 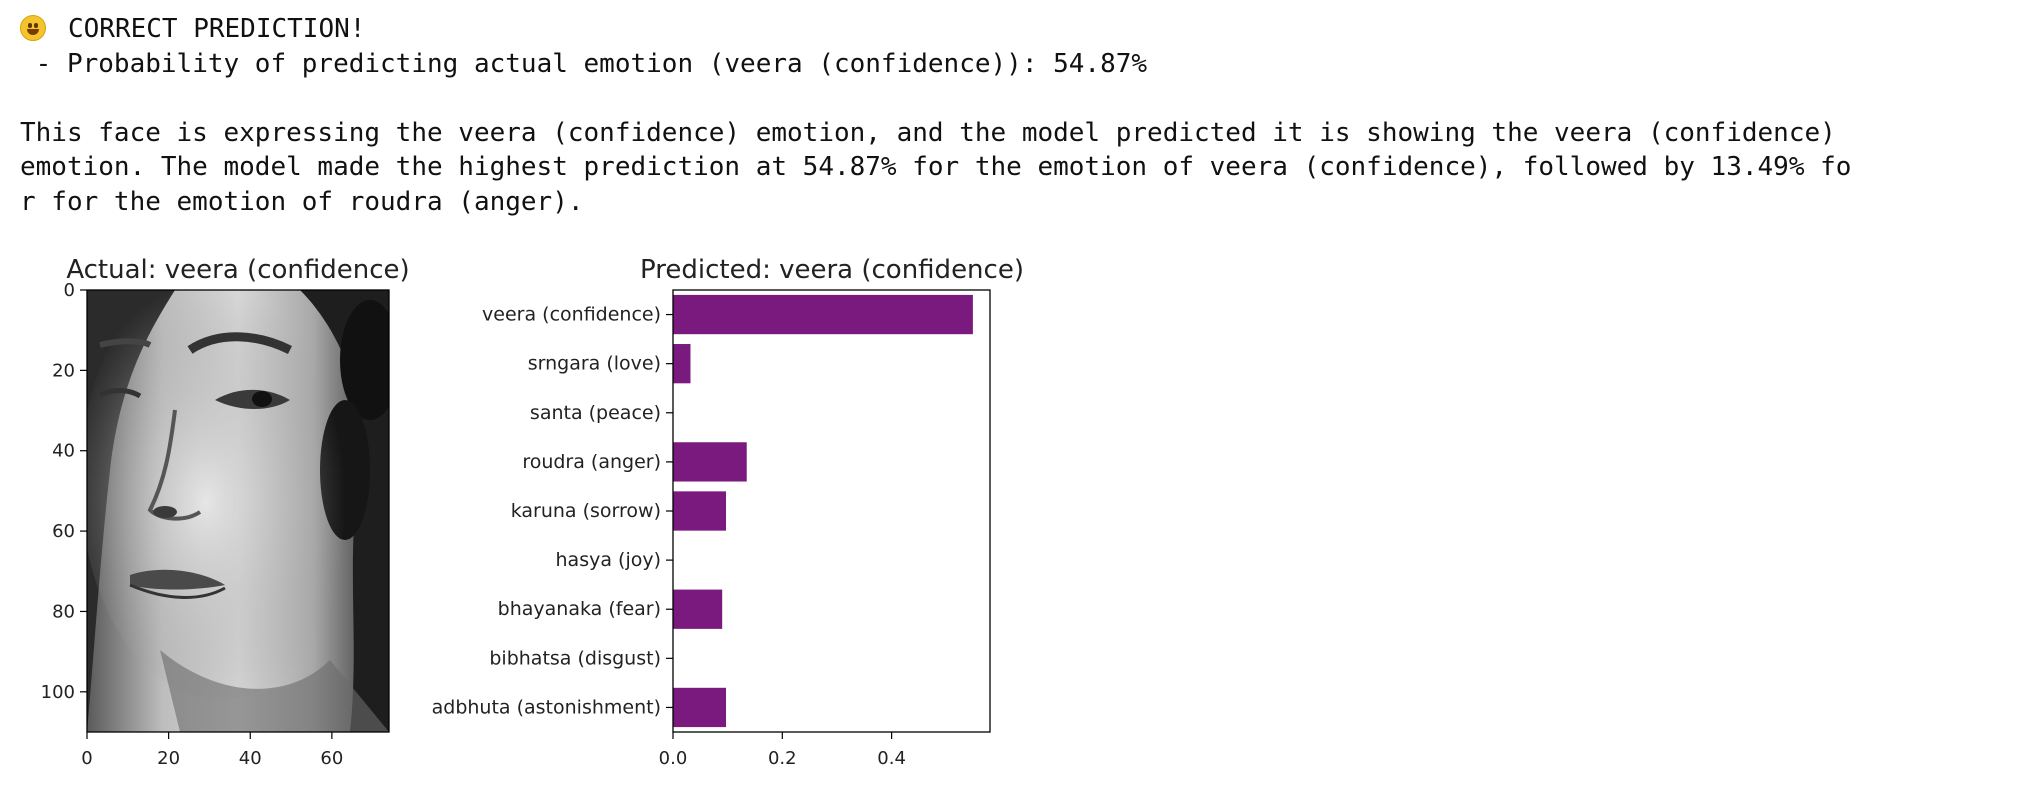 I want to click on category-label: bibhatsa (disgust), so click(x=575, y=658).